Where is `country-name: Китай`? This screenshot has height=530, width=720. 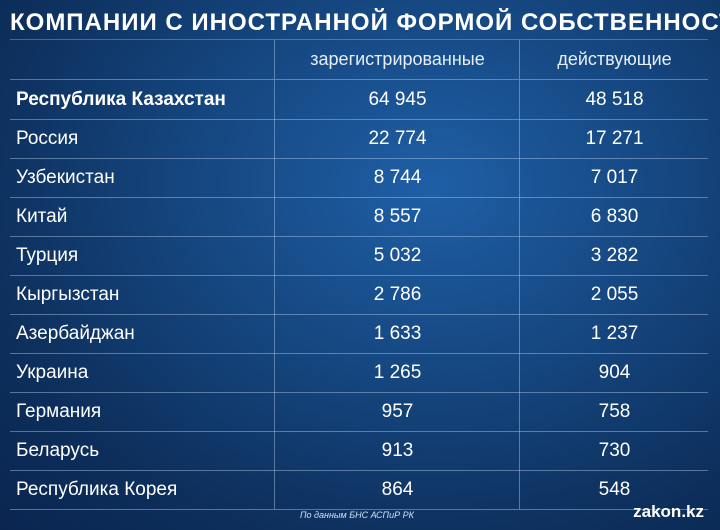 country-name: Китай is located at coordinates (42, 216).